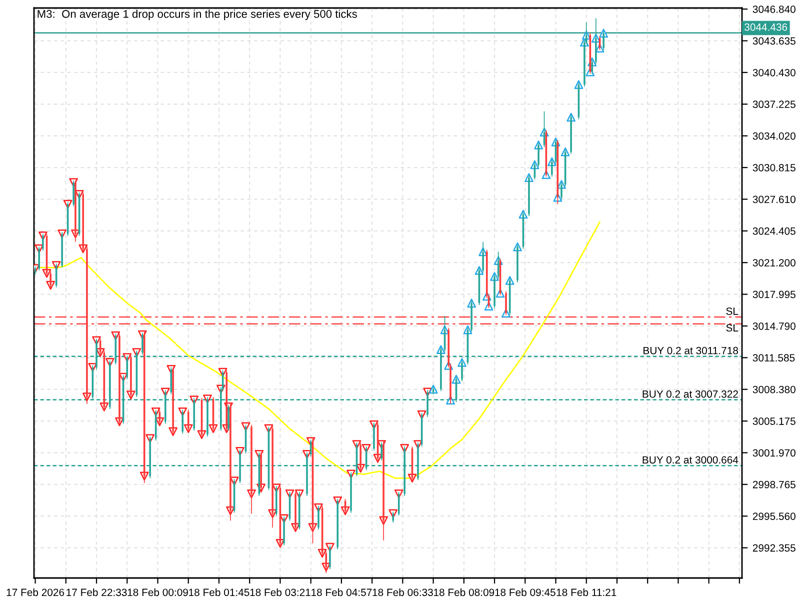 The image size is (800, 600). I want to click on x-tick-label: 18 Feb 06:33, so click(402, 592).